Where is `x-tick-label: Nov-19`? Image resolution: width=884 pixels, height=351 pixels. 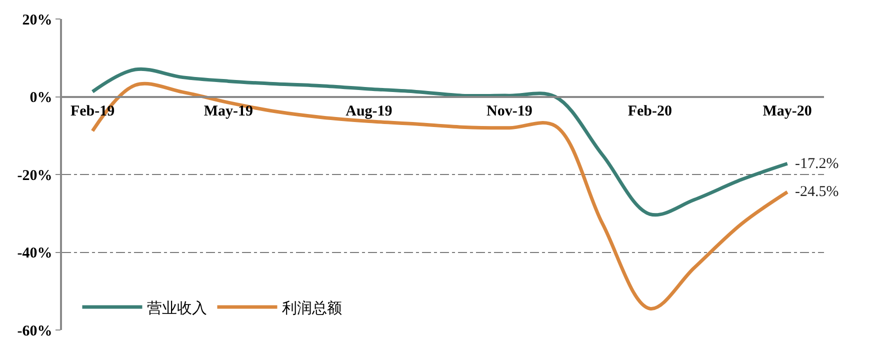
x-tick-label: Nov-19 is located at coordinates (509, 112).